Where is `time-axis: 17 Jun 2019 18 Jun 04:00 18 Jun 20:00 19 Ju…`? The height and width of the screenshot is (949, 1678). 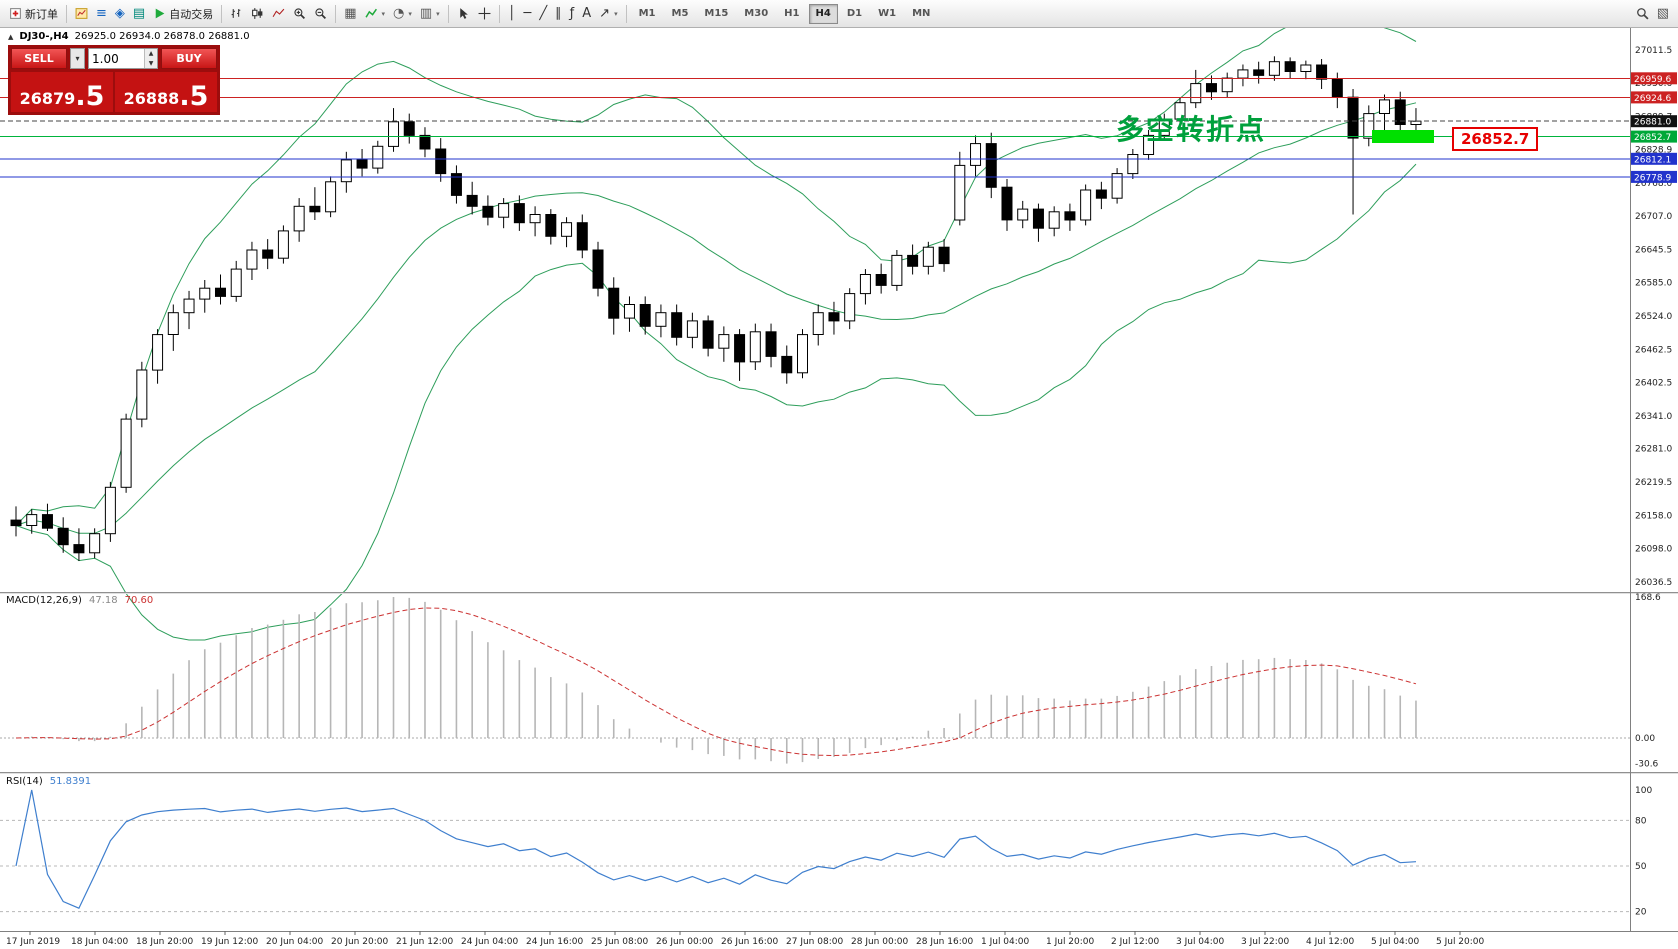
time-axis: 17 Jun 2019 18 Jun 04:00 18 Jun 20:00 19 Ju… is located at coordinates (745, 939).